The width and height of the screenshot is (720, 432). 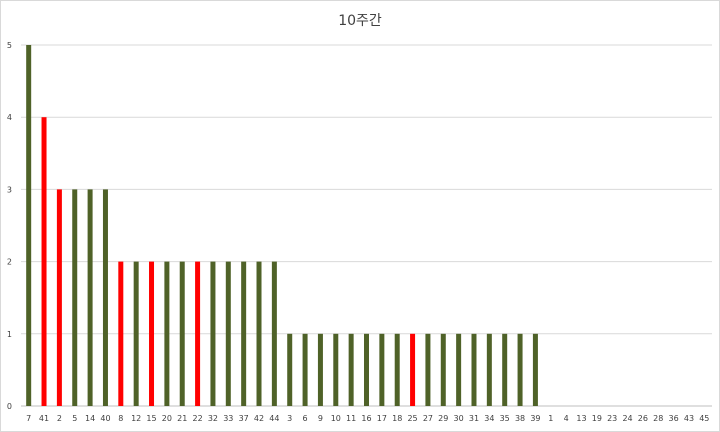 What do you see at coordinates (274, 418) in the screenshot?
I see `x-tick-label: 44` at bounding box center [274, 418].